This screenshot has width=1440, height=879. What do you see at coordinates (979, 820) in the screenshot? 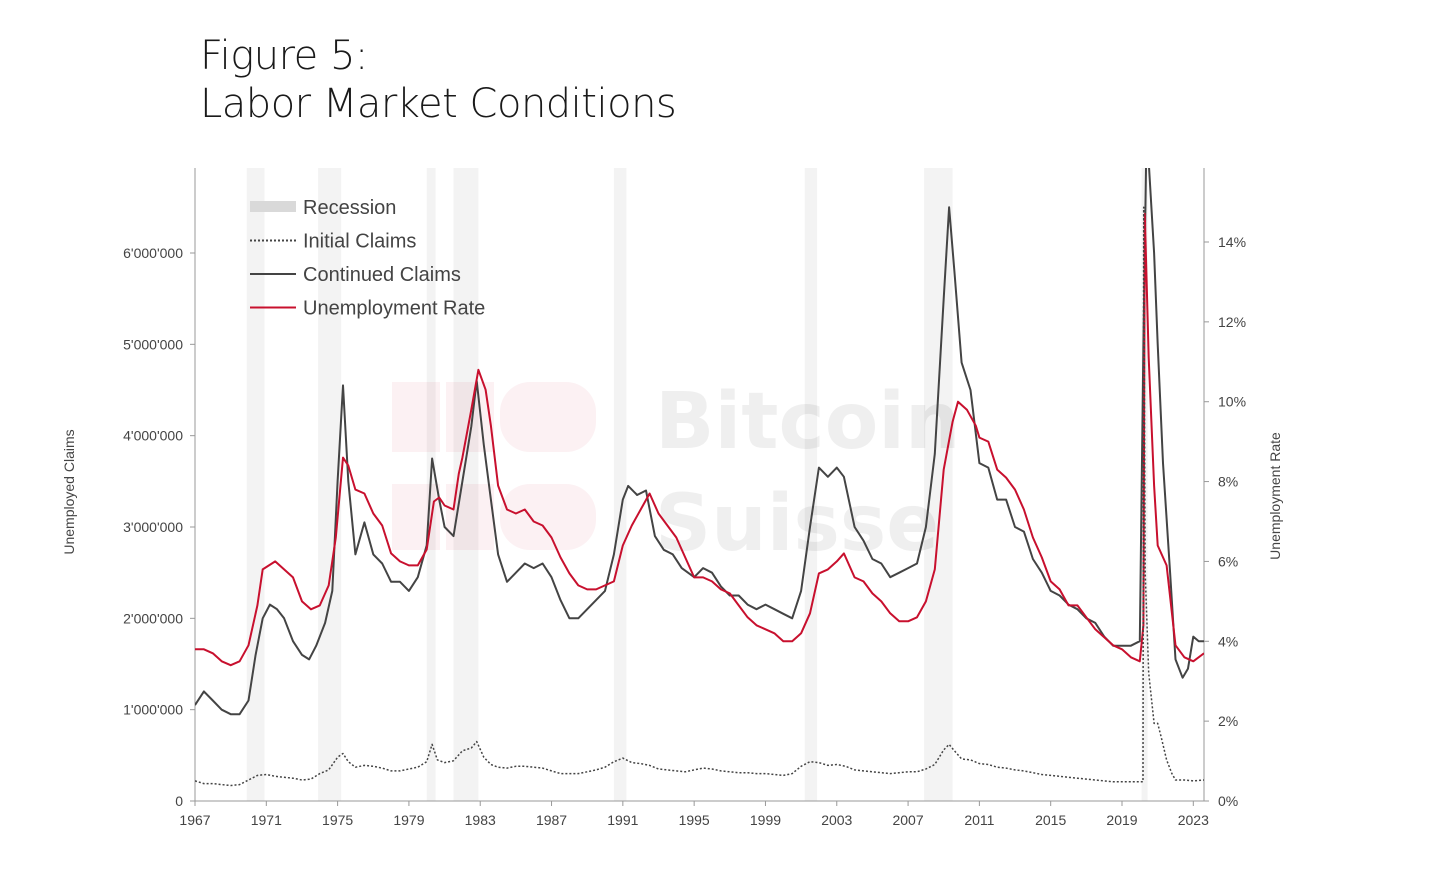
I see `x-tick-2011: 2011` at bounding box center [979, 820].